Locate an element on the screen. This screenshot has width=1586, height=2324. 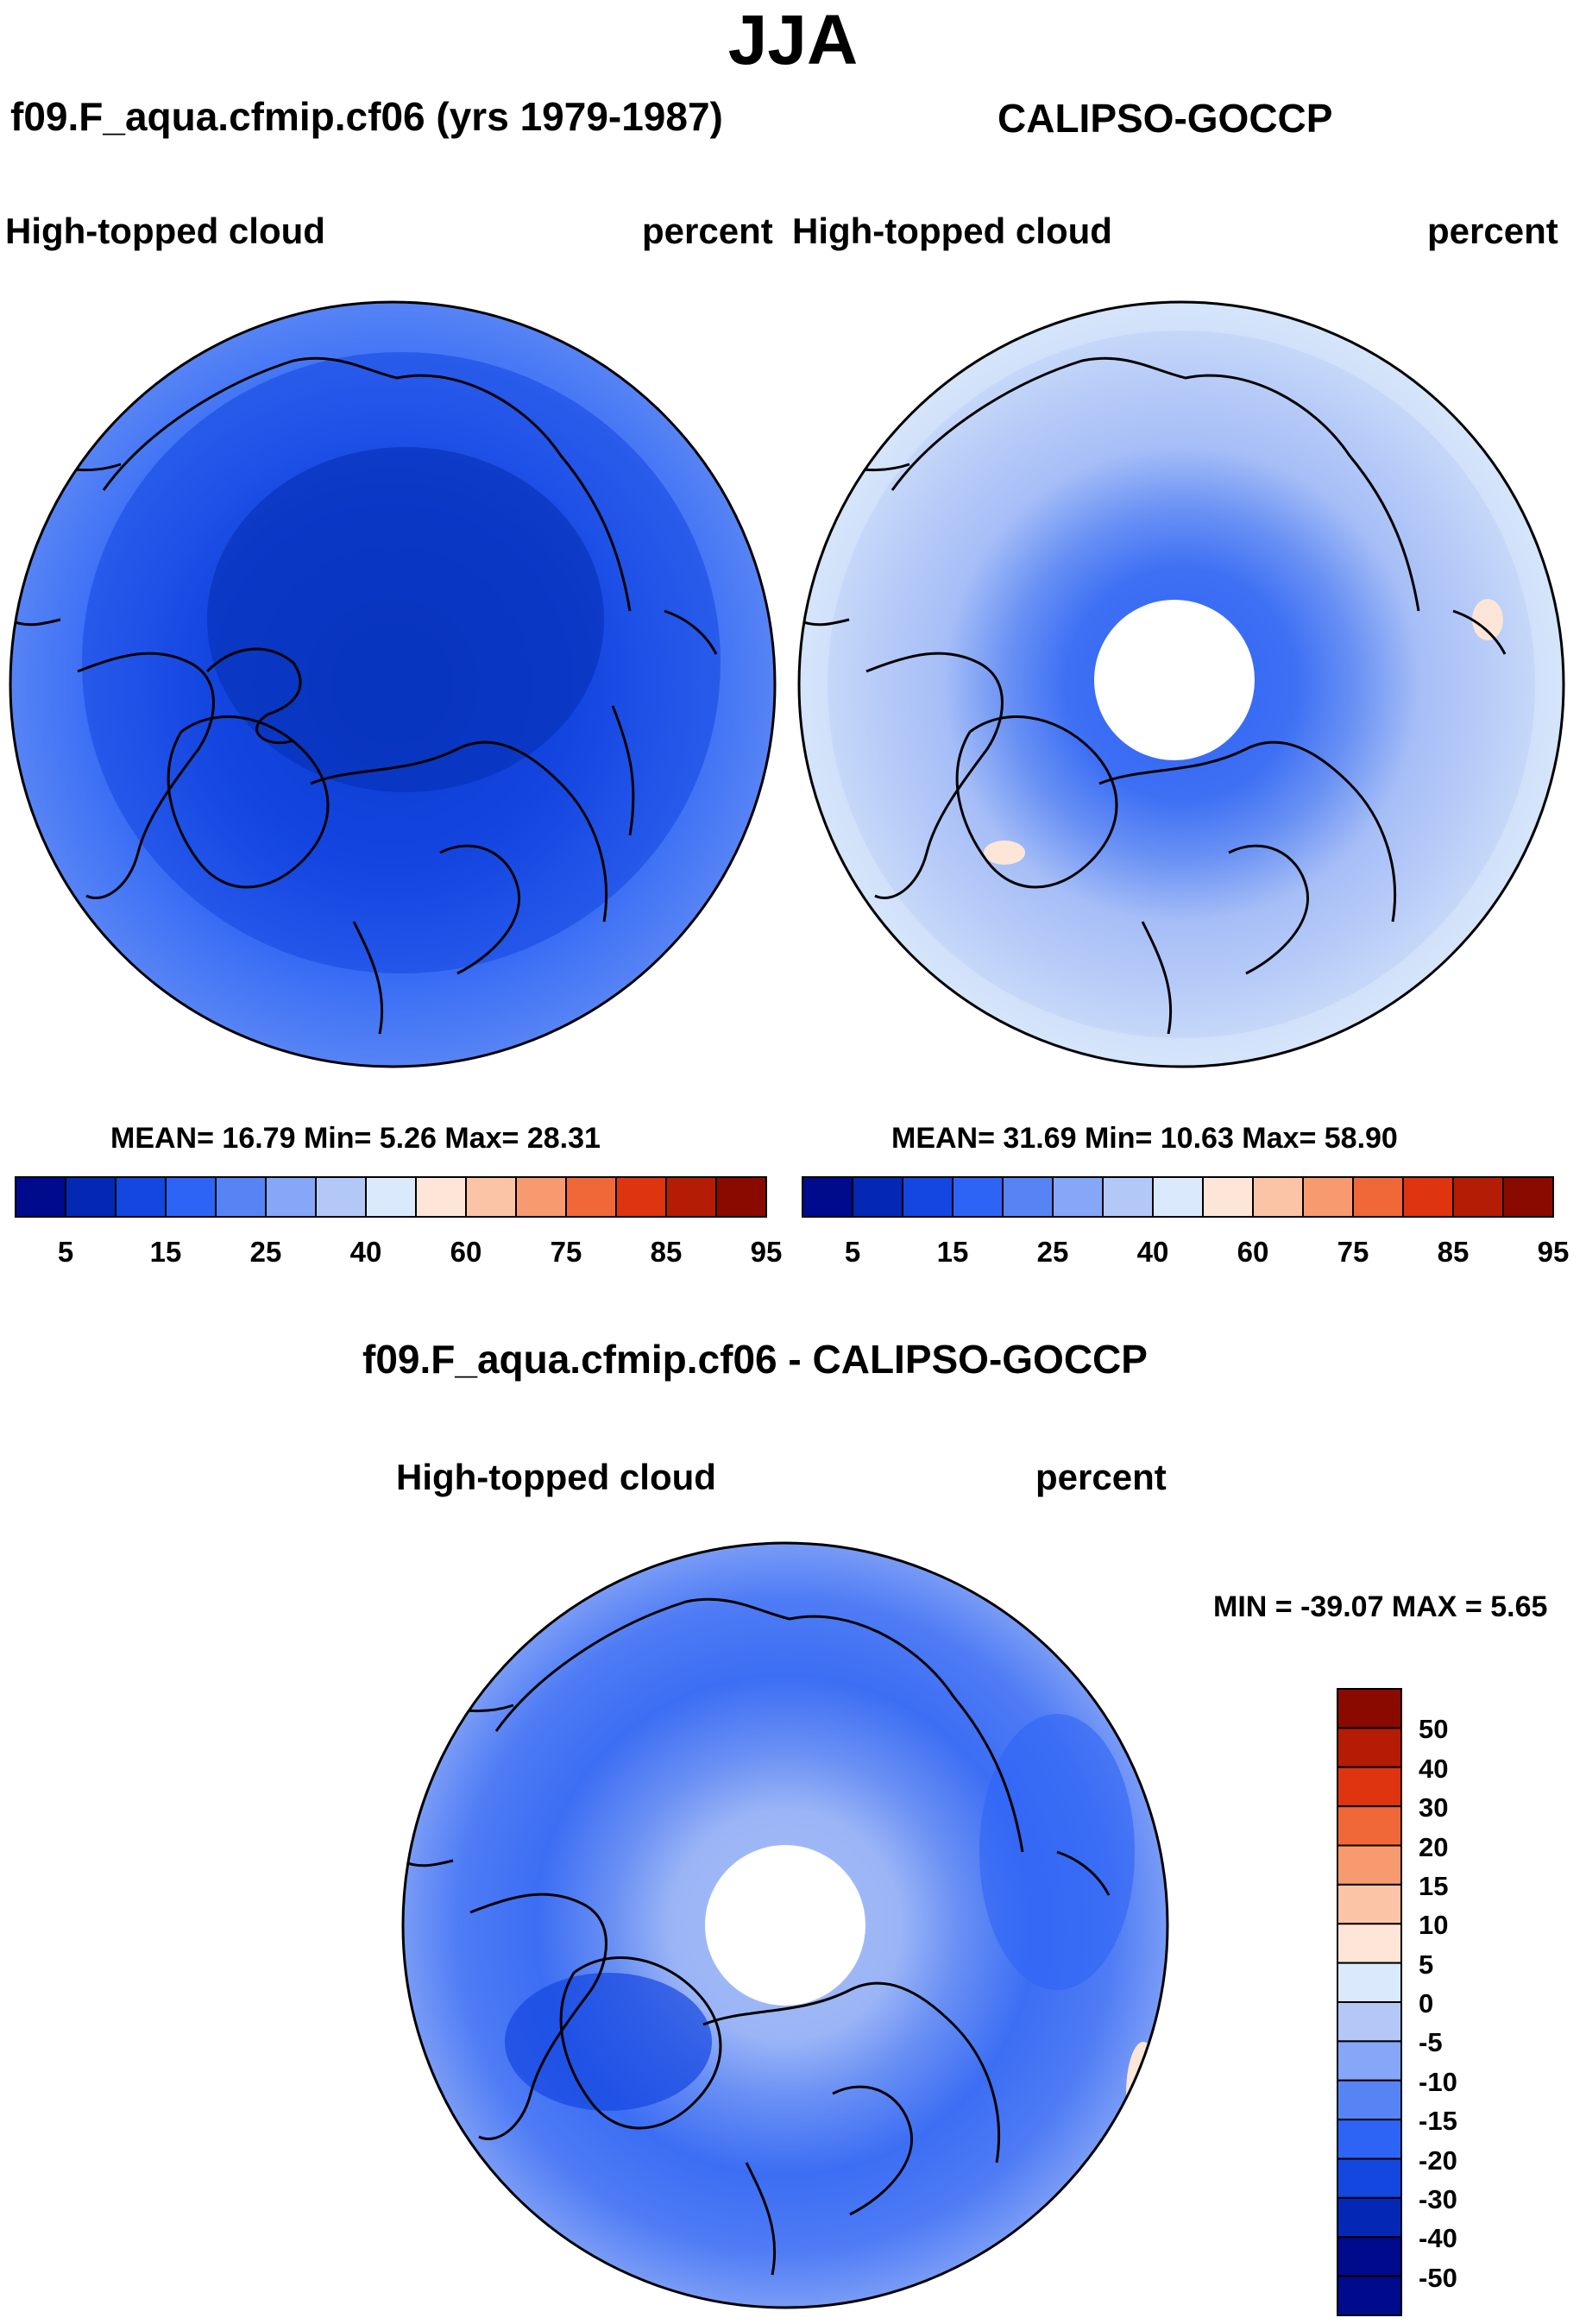
model-colorbar-ticks: 5 15 25 40 60 75 85 95 is located at coordinates (399, 1253).